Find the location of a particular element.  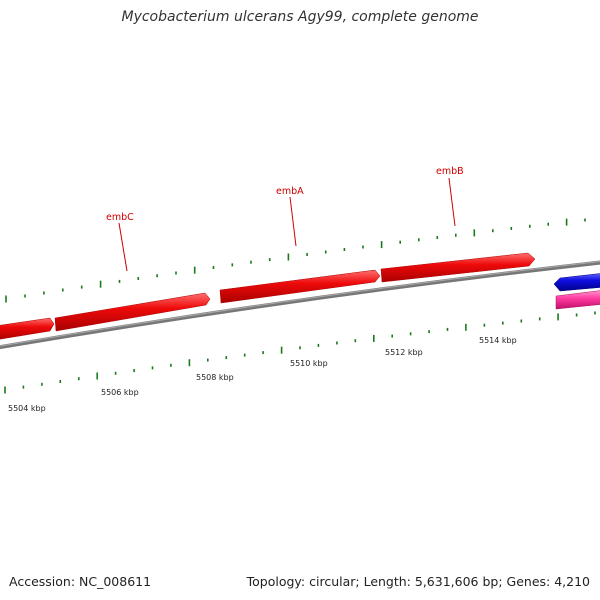

outer-tick-track is located at coordinates (295, 260).